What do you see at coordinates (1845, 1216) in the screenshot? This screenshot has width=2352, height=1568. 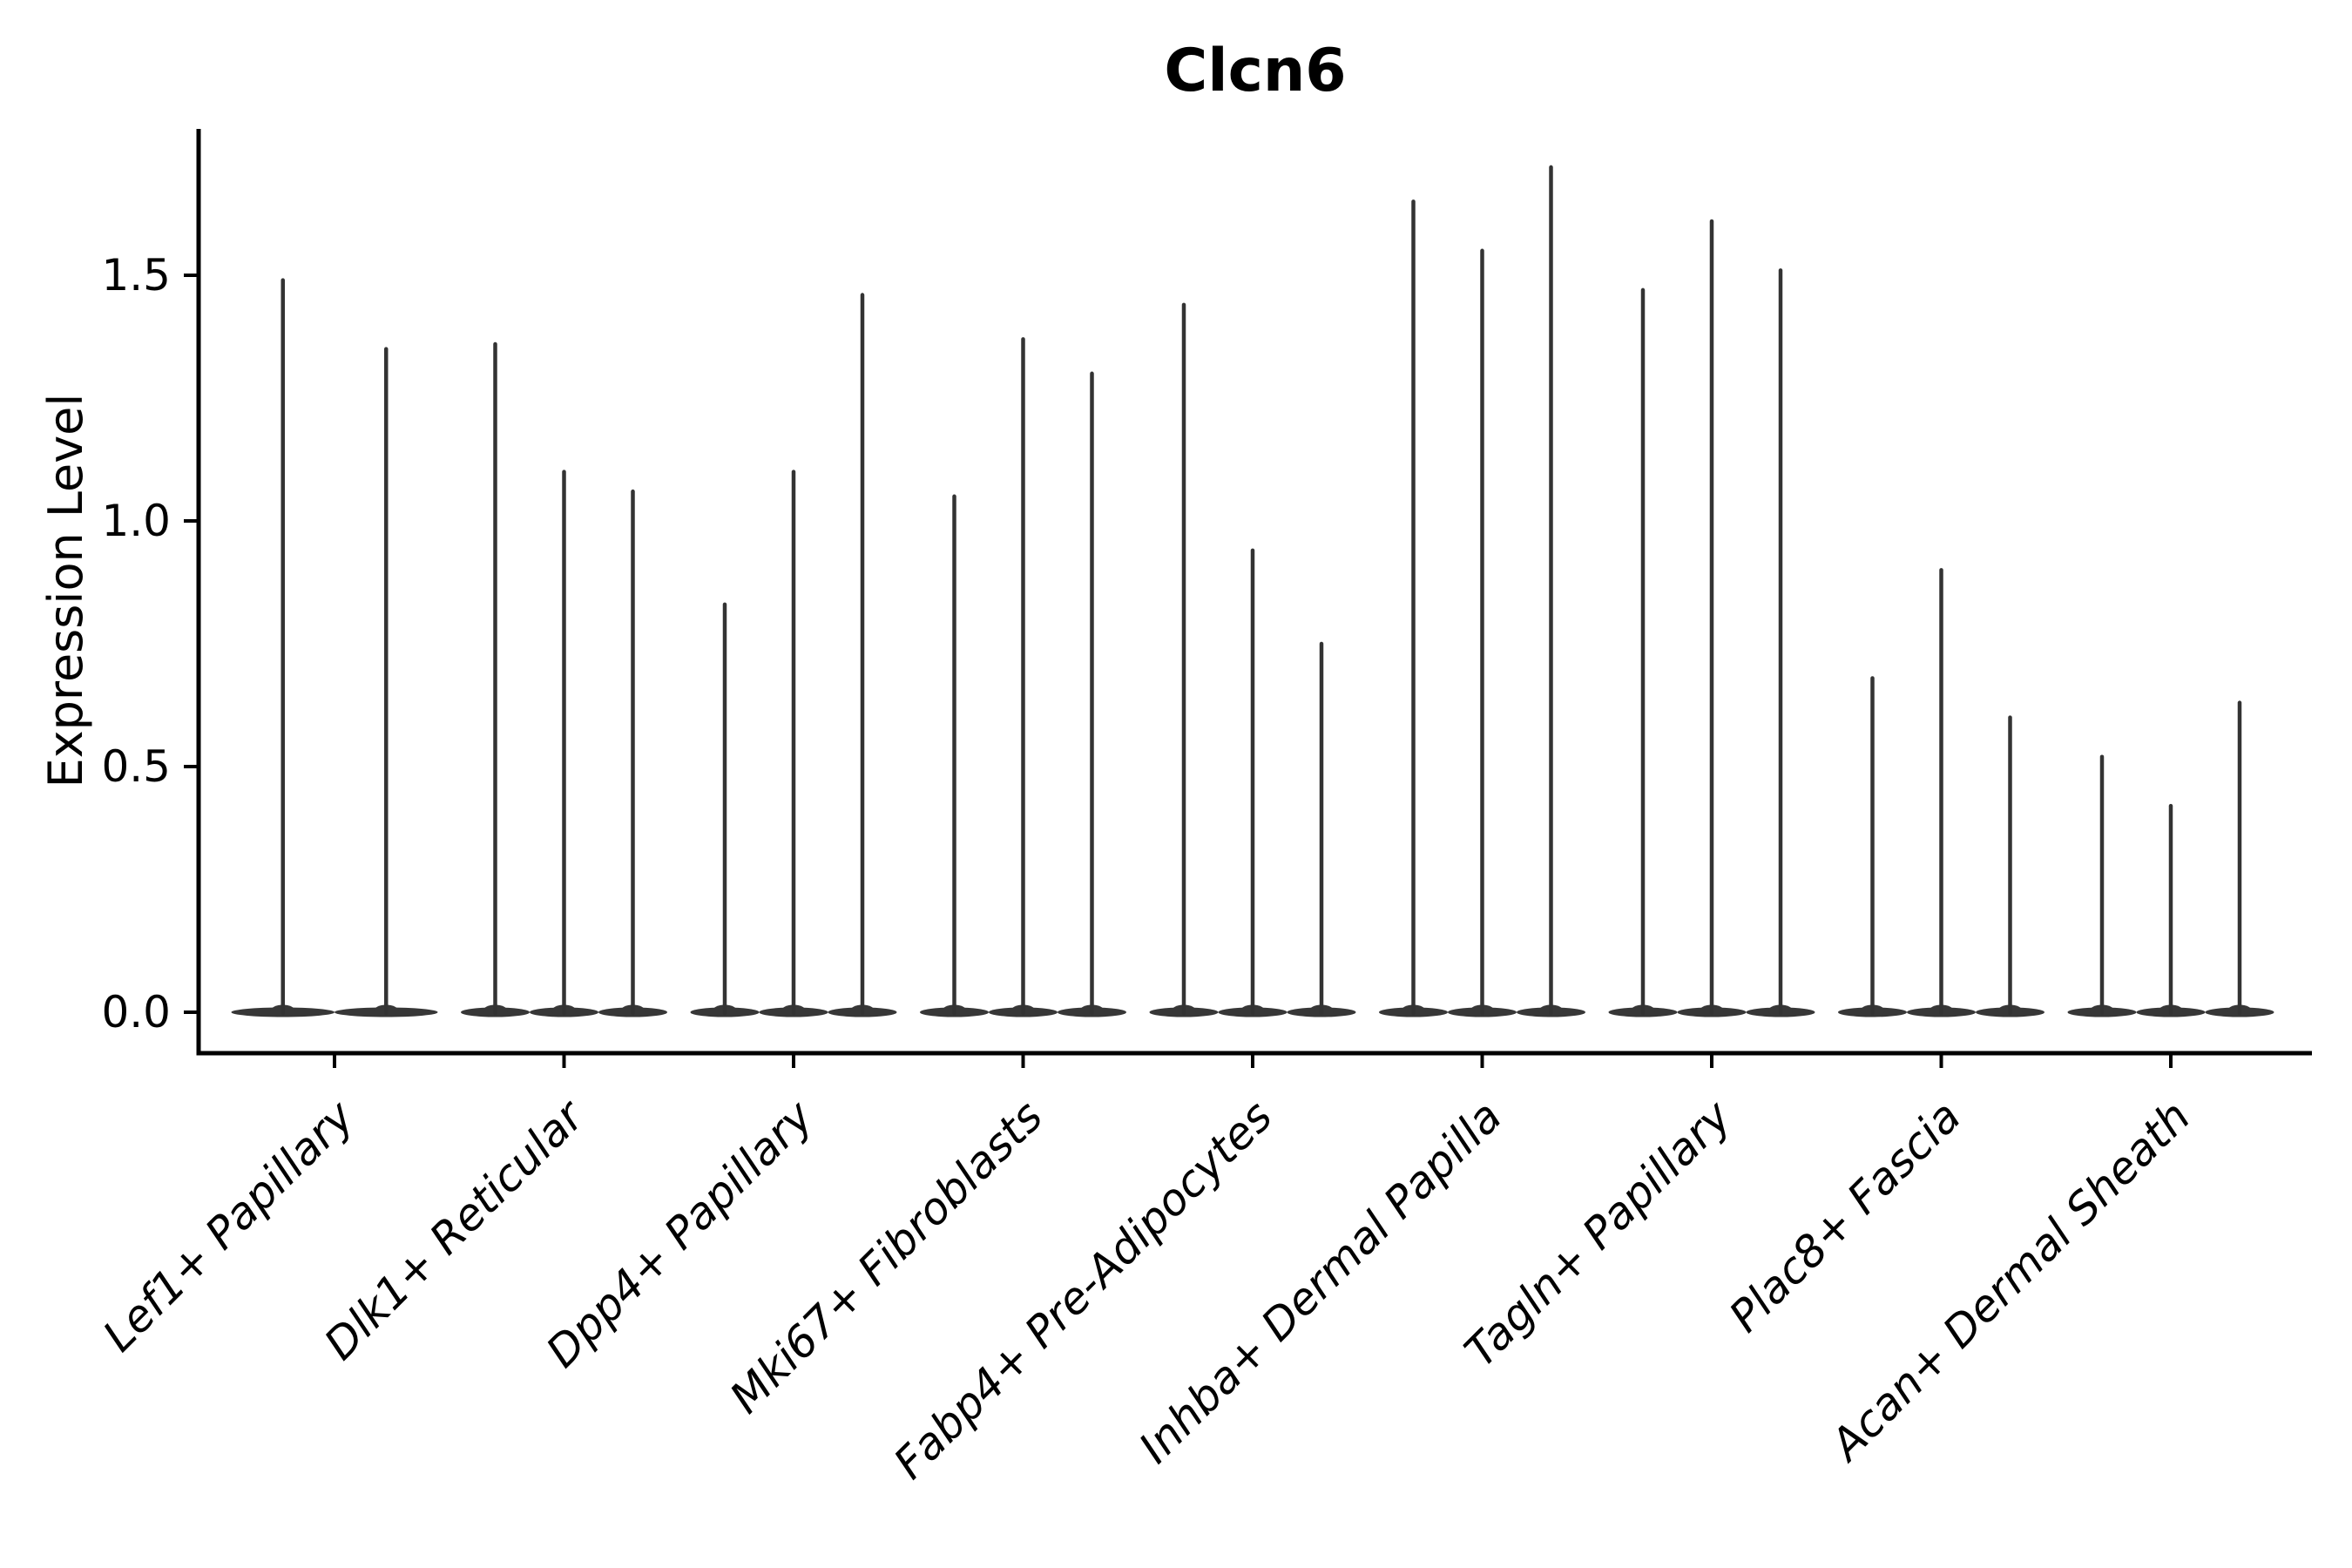 I see `x-category-label: Plac8+ Fascia` at bounding box center [1845, 1216].